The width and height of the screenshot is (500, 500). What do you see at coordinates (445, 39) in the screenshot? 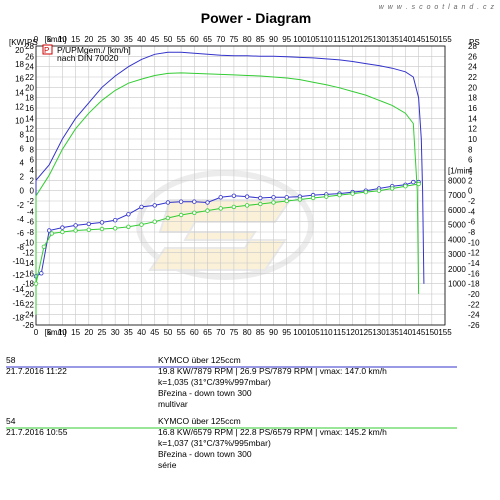
I see `x-tick-label-top: 155` at bounding box center [445, 39].